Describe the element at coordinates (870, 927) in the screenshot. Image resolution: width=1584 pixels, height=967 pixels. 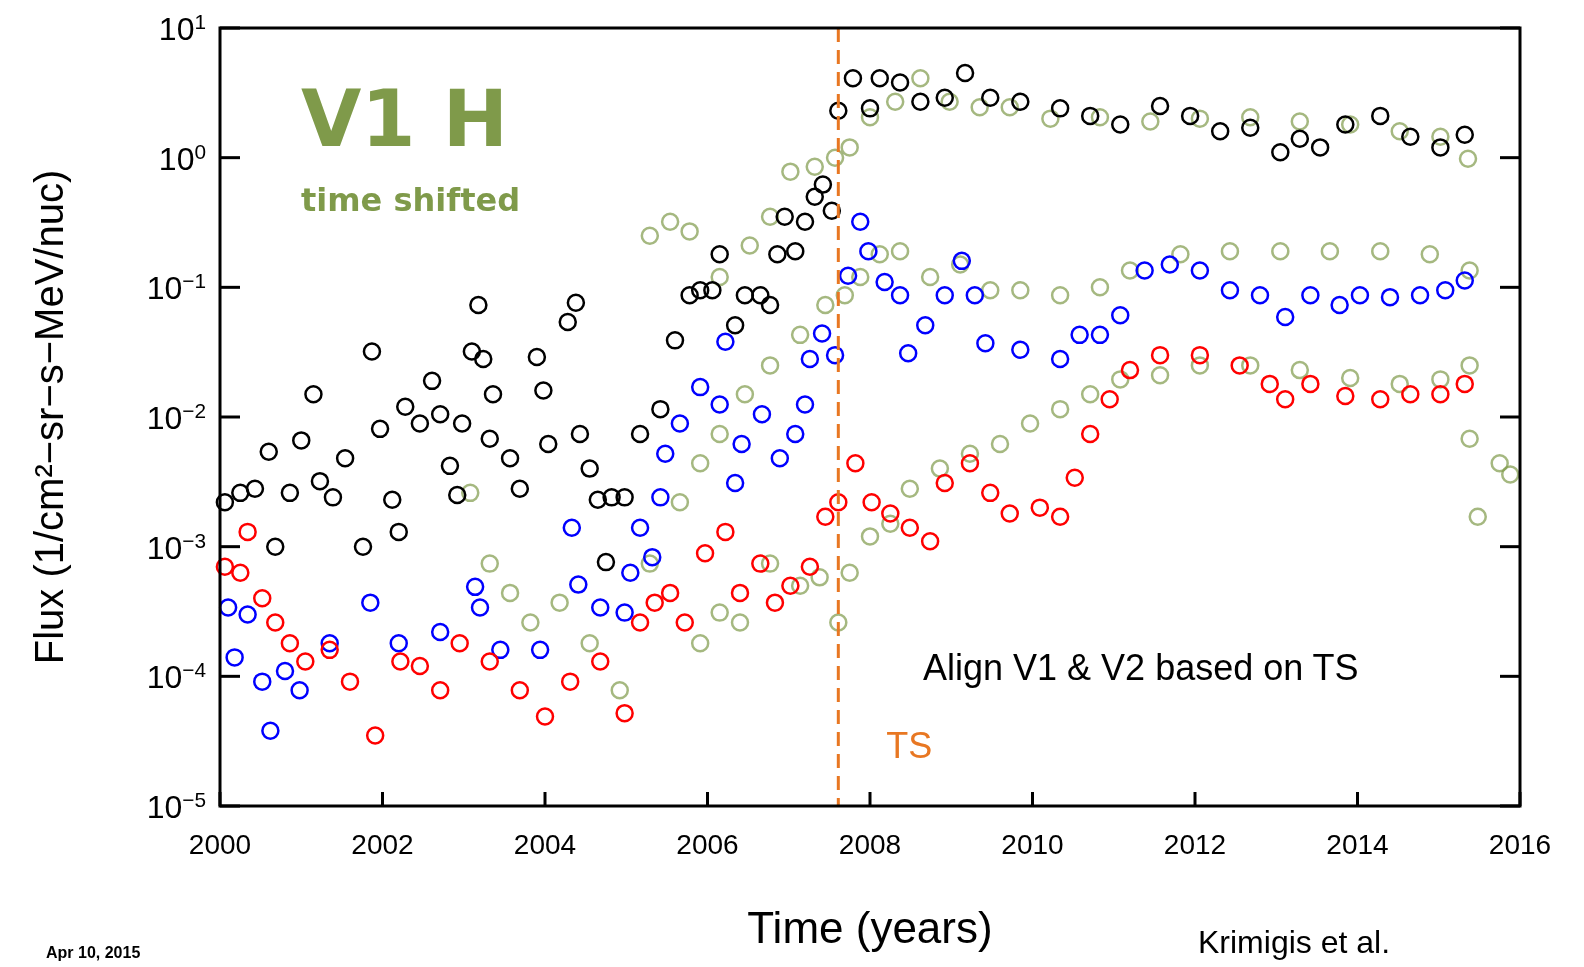
I see `x-axis-title: Time (years)` at that location.